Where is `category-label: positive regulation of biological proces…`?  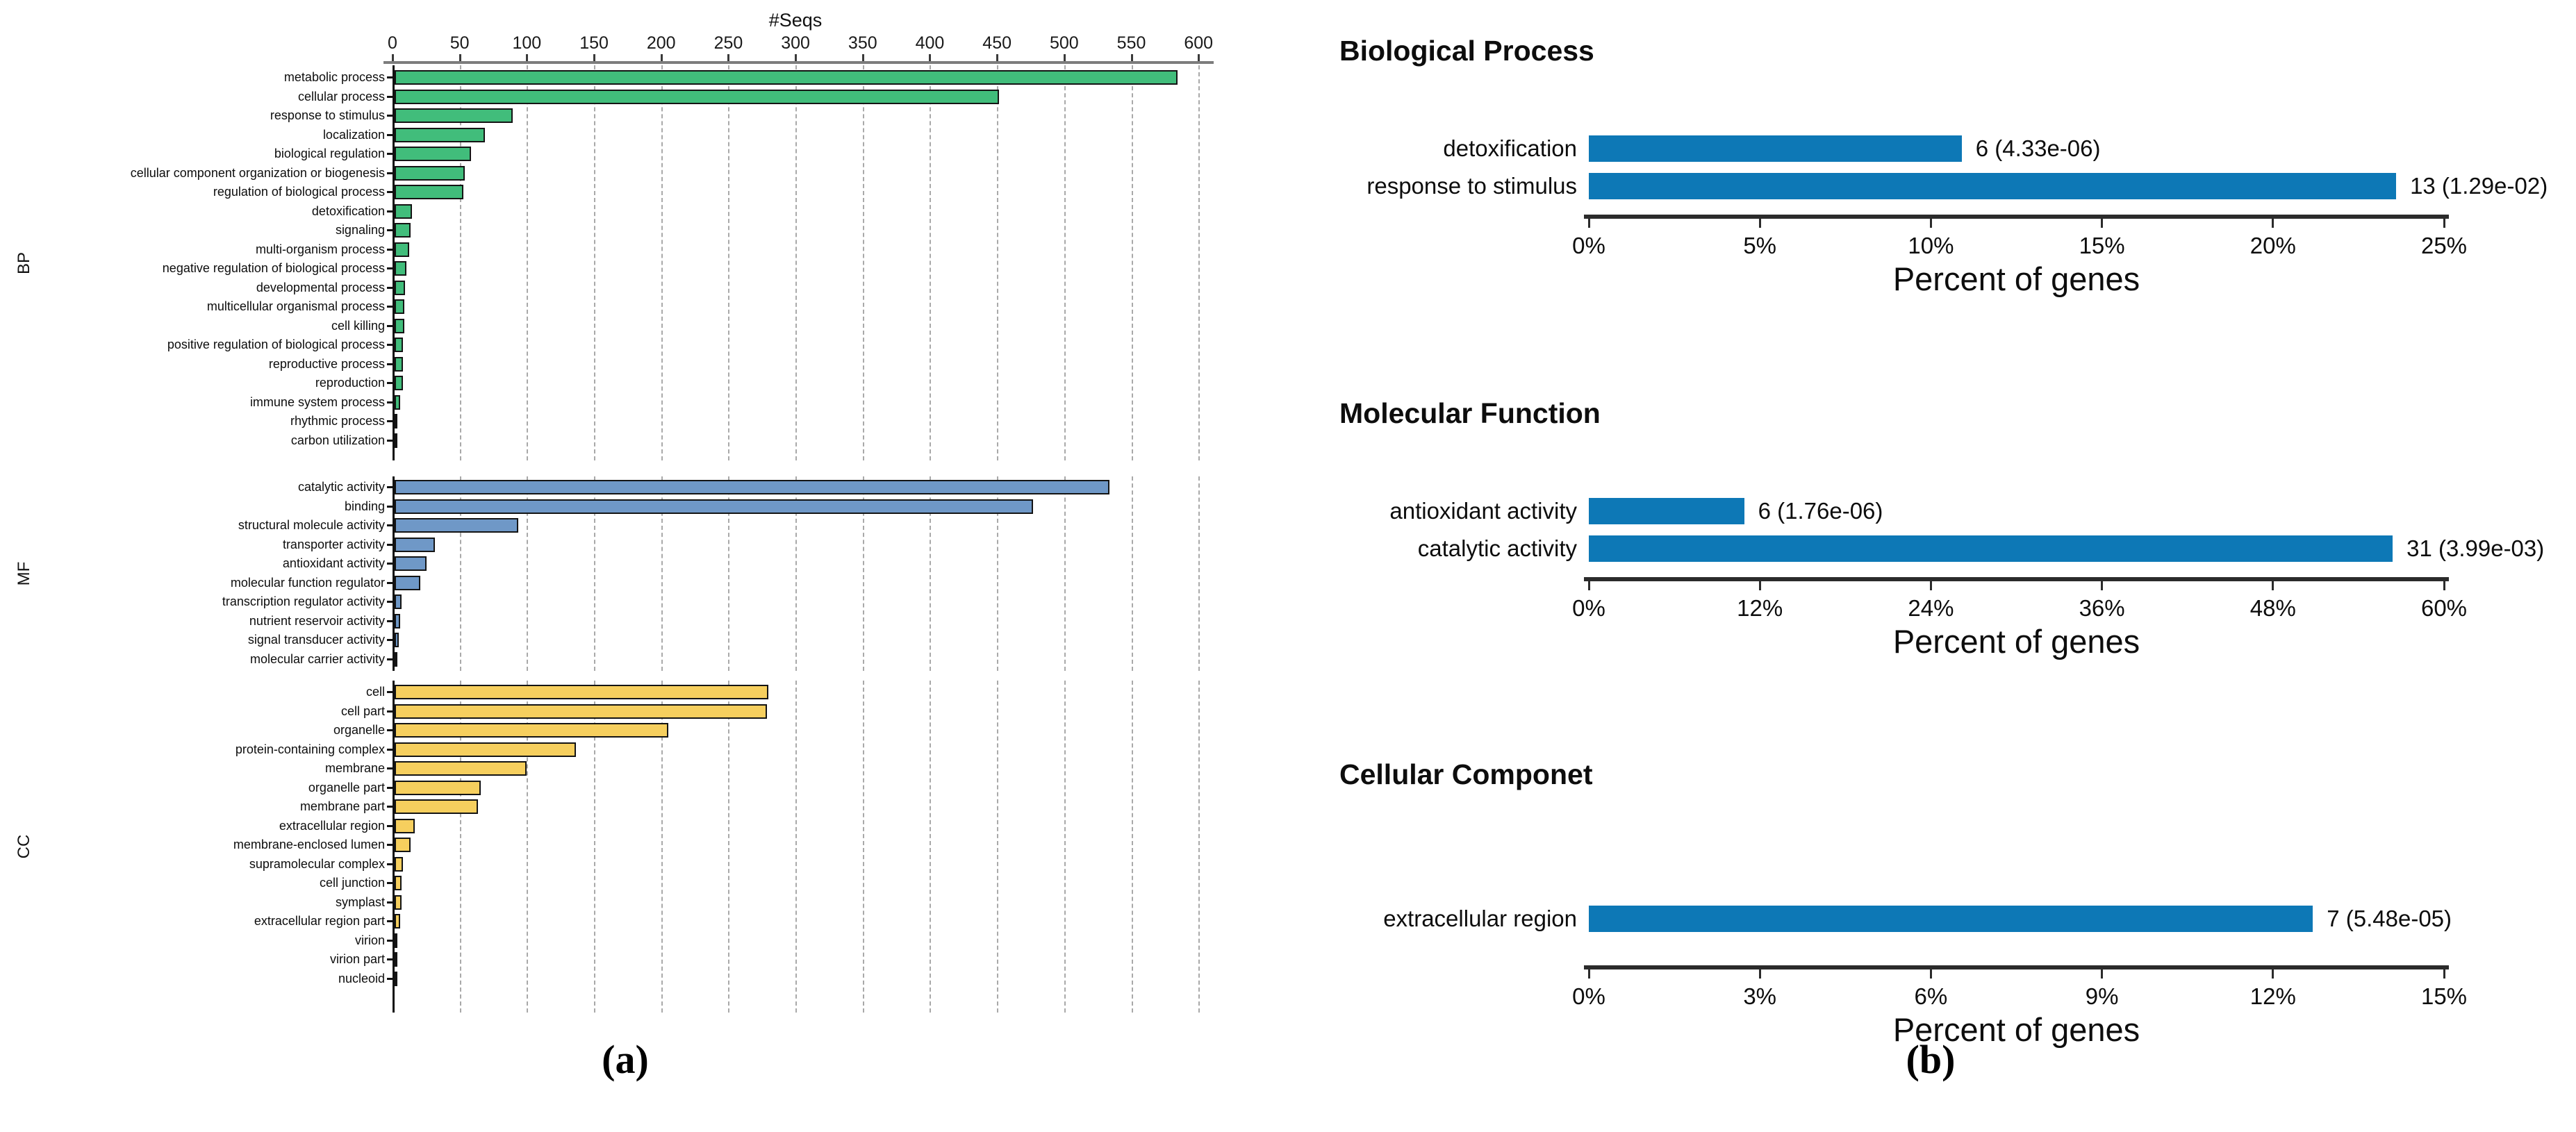
category-label: positive regulation of biological proces… is located at coordinates (276, 345).